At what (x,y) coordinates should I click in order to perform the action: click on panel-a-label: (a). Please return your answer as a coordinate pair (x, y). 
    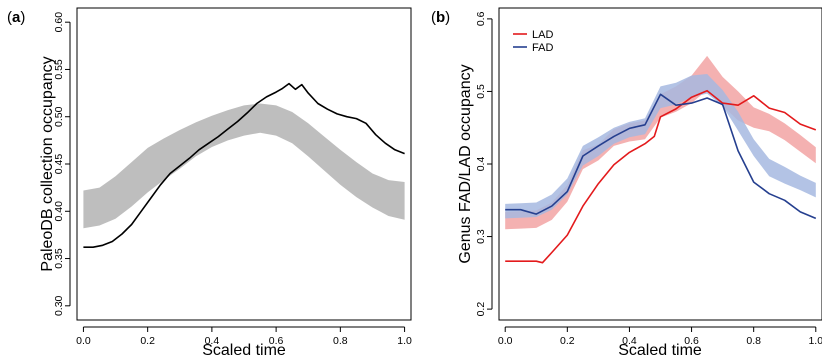
    Looking at the image, I should click on (16, 17).